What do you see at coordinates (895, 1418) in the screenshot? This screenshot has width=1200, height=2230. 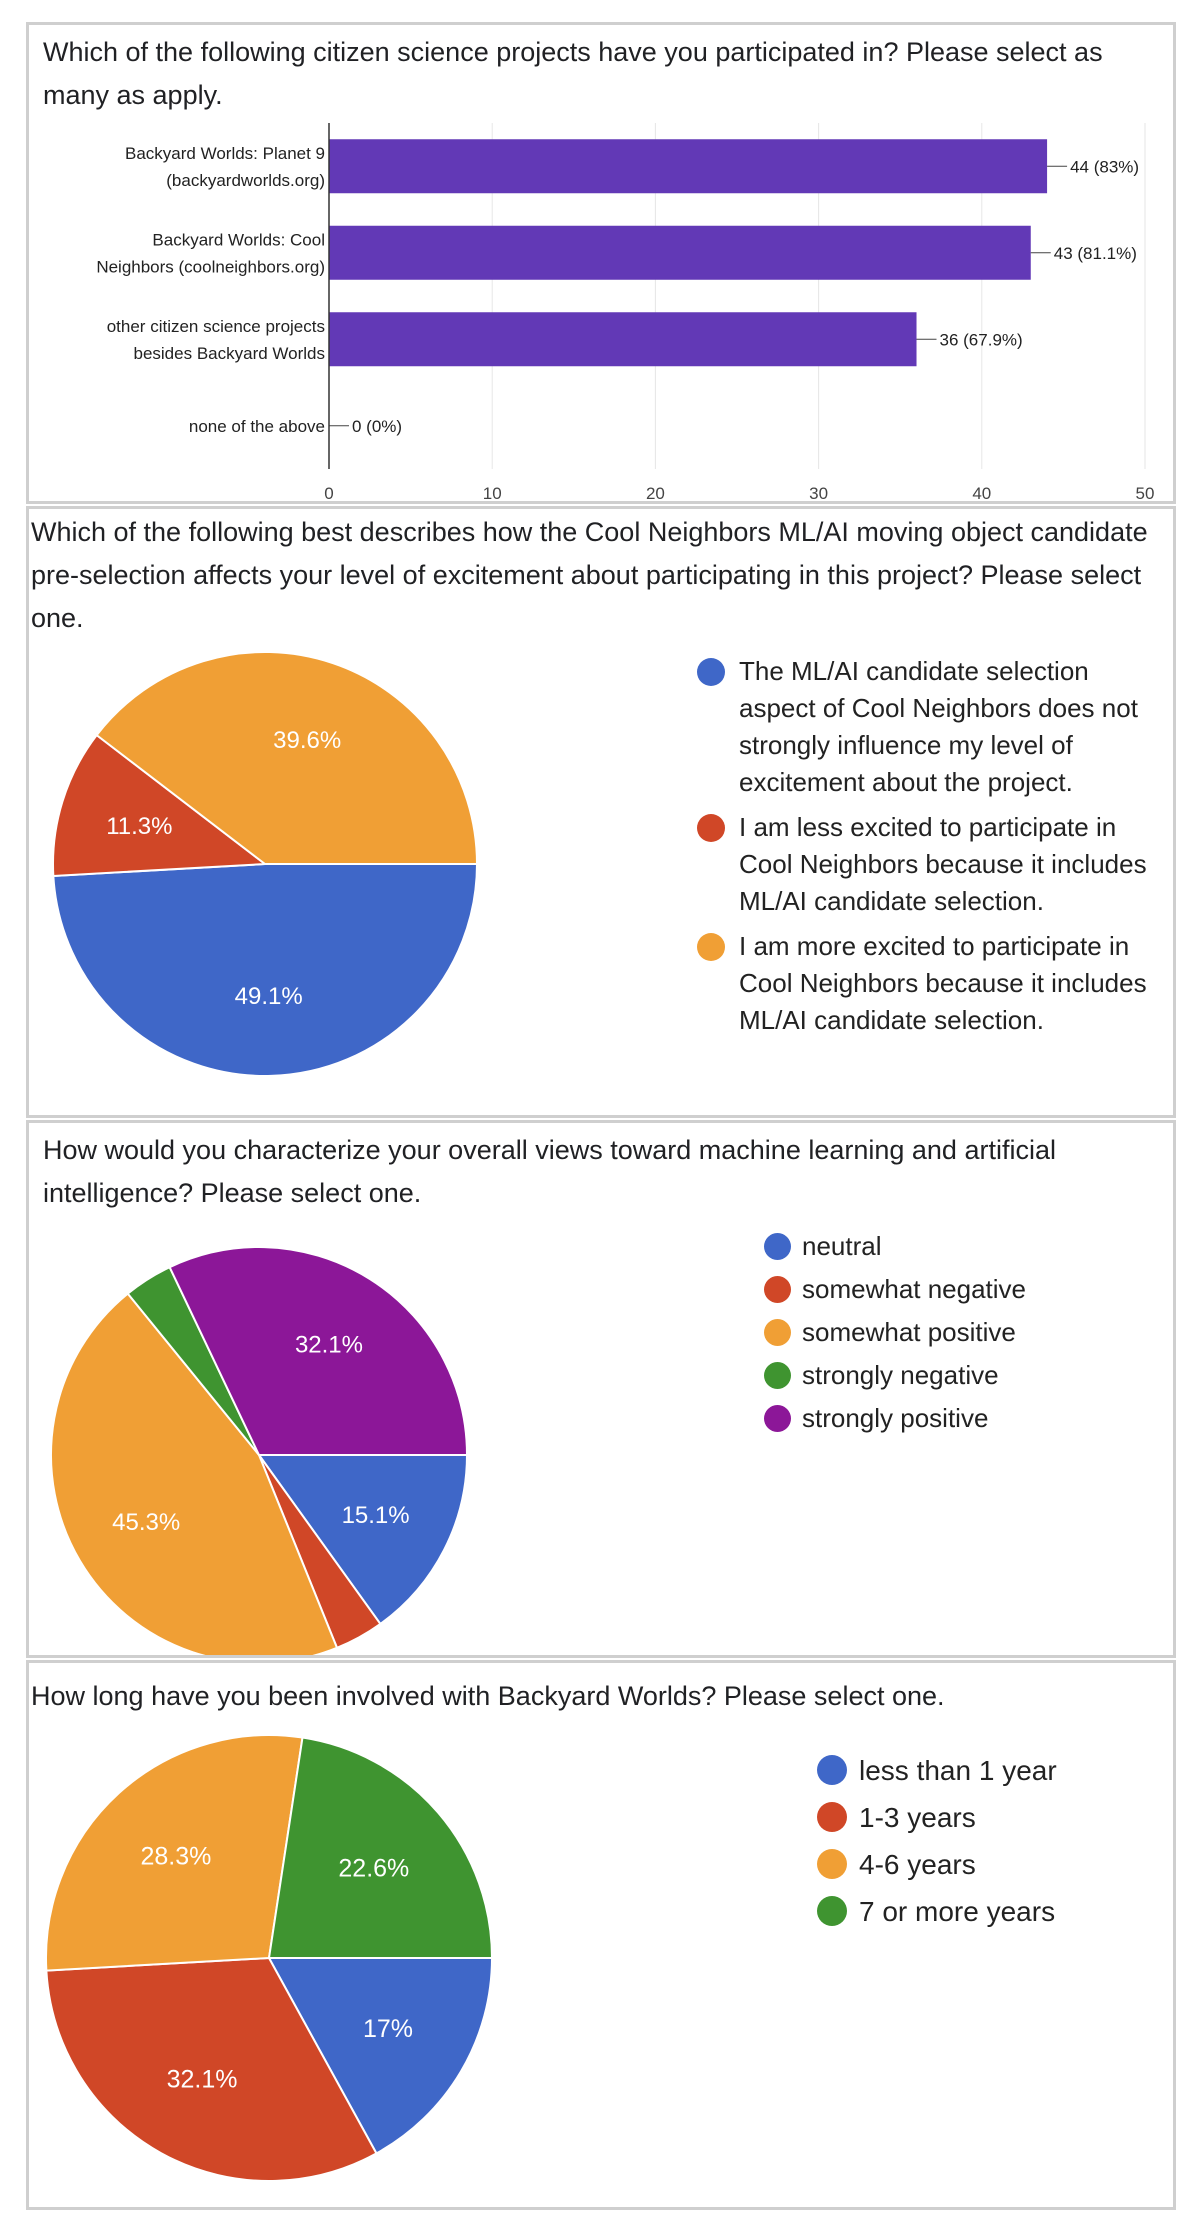 I see `legend-label: strongly positive` at bounding box center [895, 1418].